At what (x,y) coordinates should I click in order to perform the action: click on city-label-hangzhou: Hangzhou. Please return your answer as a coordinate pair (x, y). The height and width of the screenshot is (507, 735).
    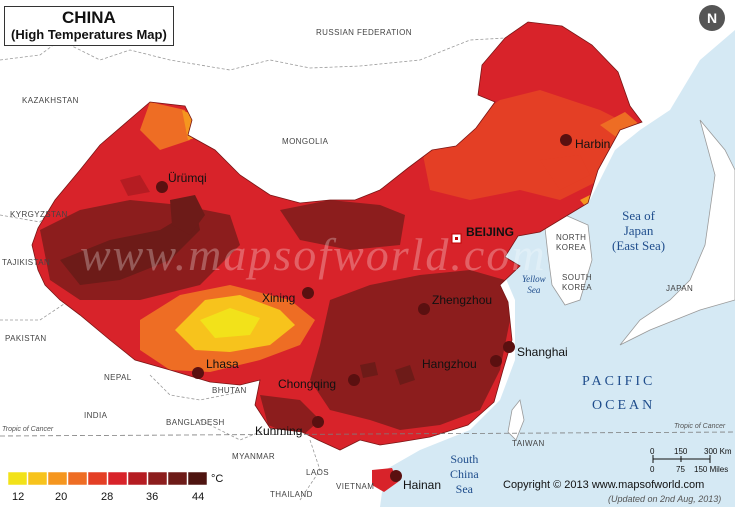
    Looking at the image, I should click on (449, 364).